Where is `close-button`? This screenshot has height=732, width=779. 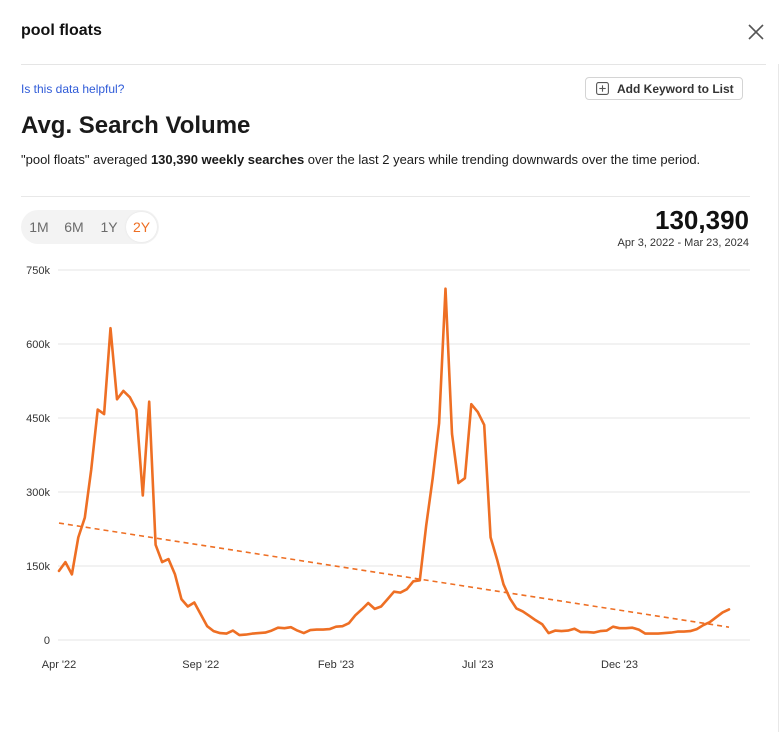 close-button is located at coordinates (756, 32).